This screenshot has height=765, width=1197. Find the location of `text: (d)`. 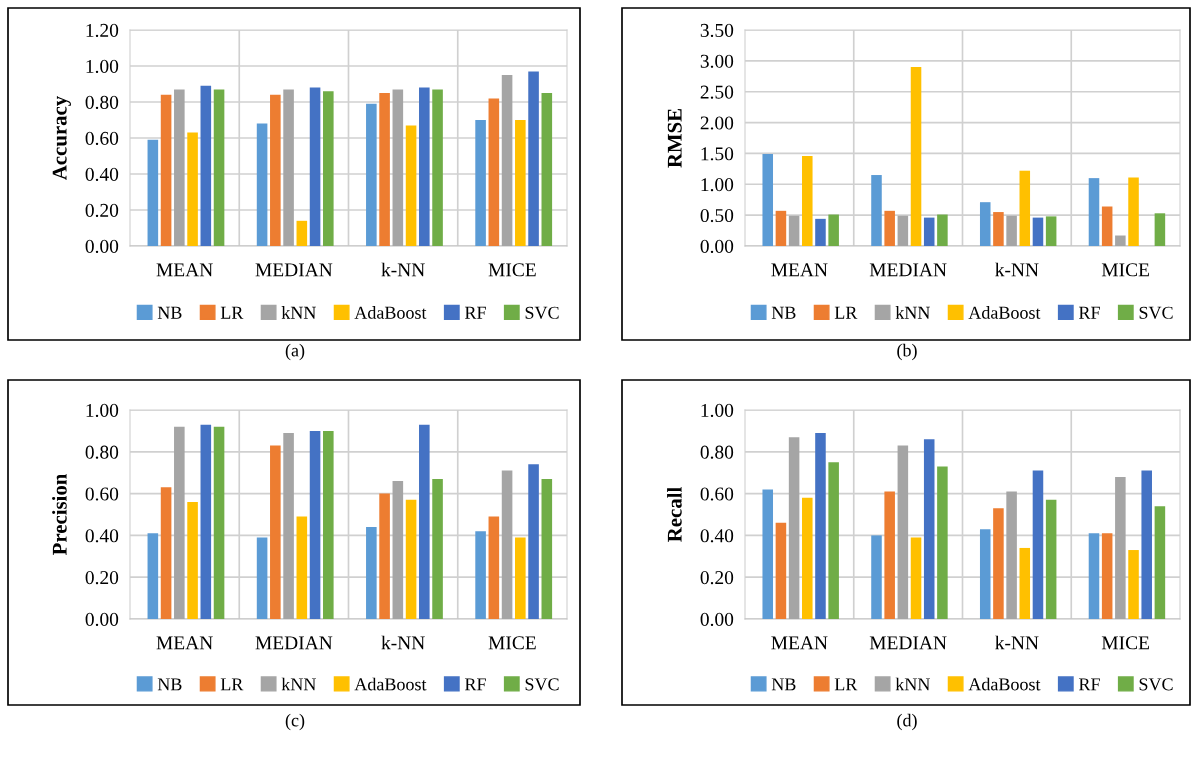

text: (d) is located at coordinates (907, 722).